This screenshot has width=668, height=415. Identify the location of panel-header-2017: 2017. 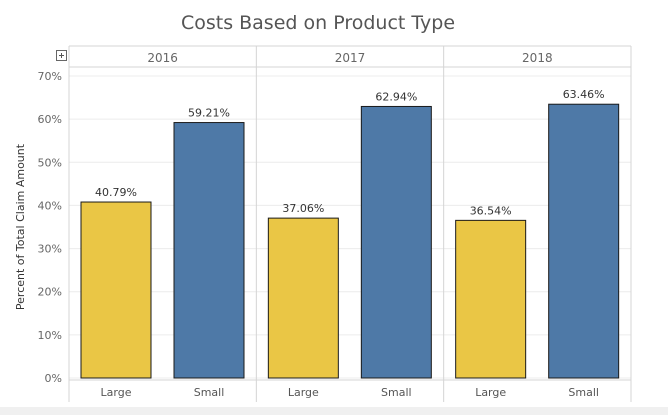
(350, 58).